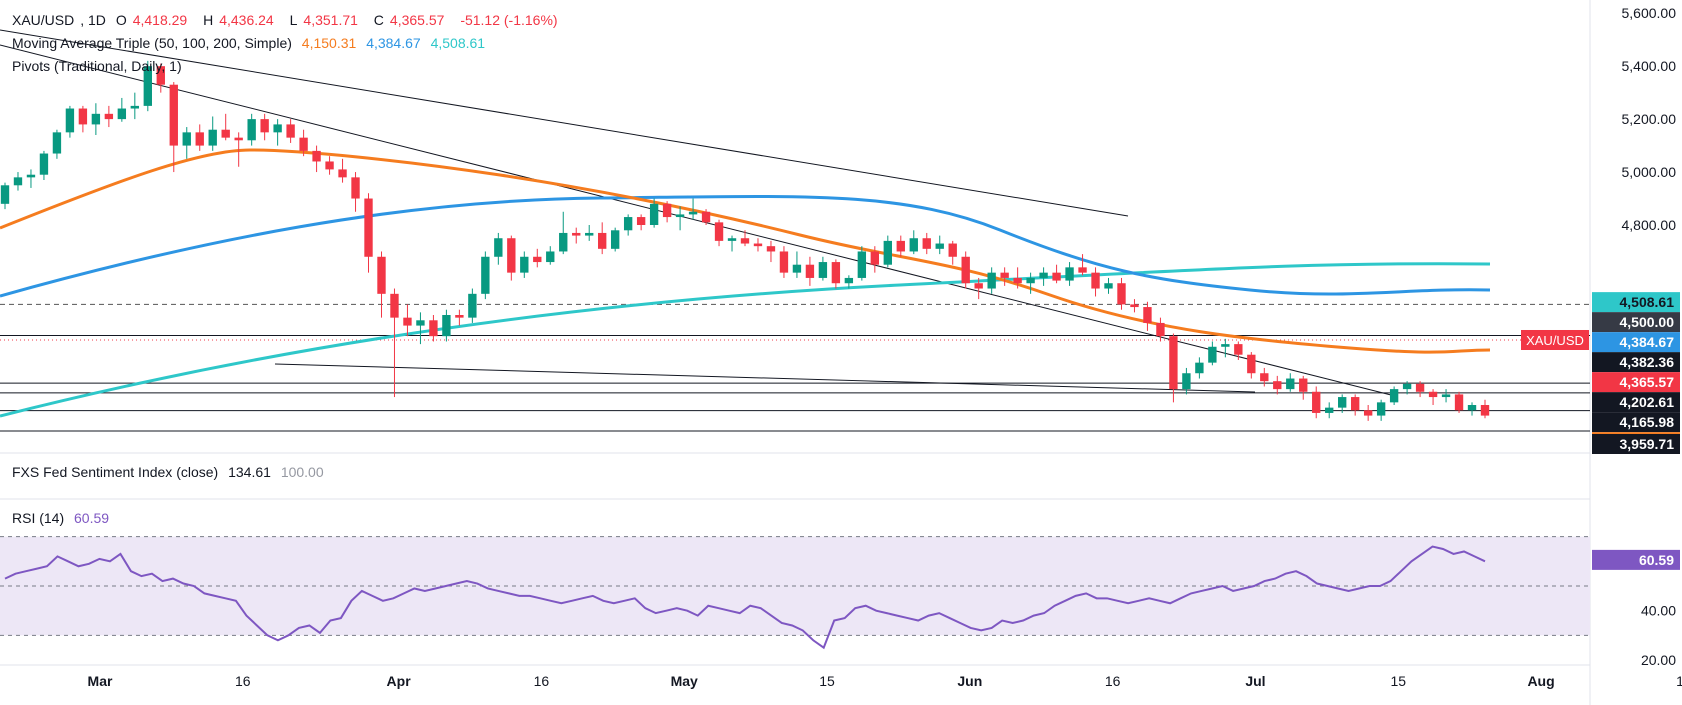  What do you see at coordinates (160, 20) in the screenshot?
I see `open-value: 4,418.29` at bounding box center [160, 20].